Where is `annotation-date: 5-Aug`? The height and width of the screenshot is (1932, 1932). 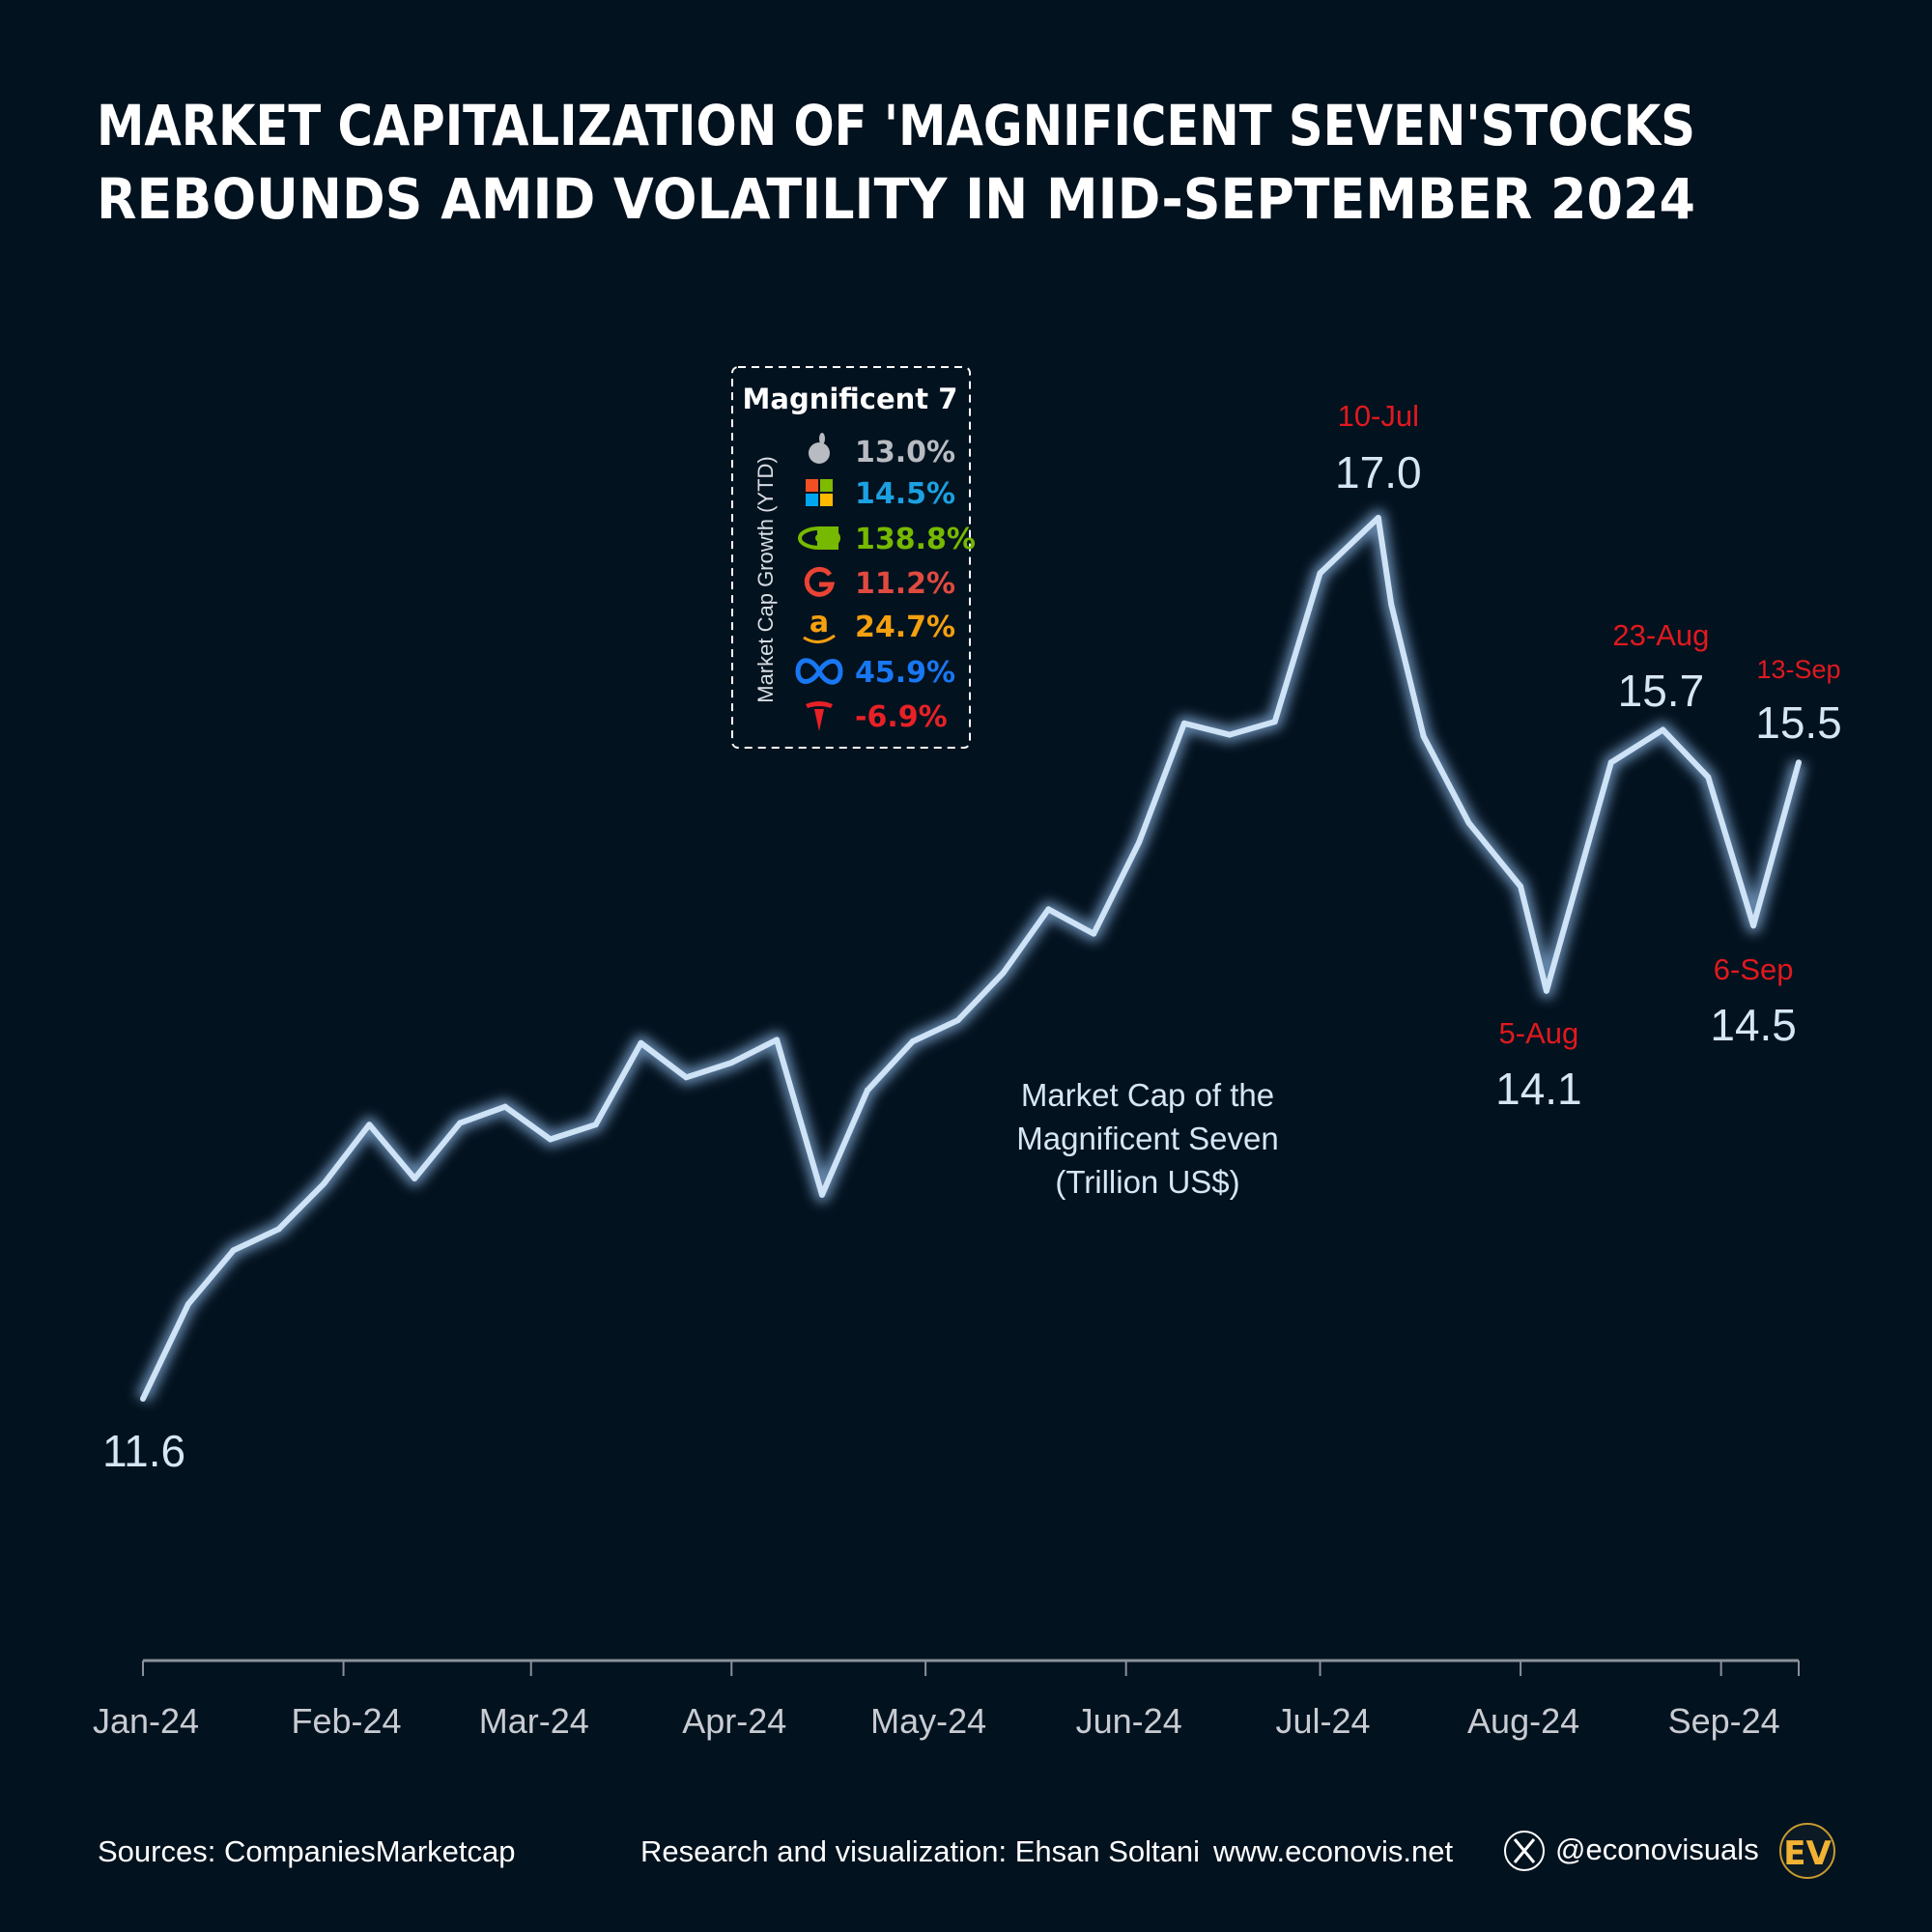
annotation-date: 5-Aug is located at coordinates (1539, 1033).